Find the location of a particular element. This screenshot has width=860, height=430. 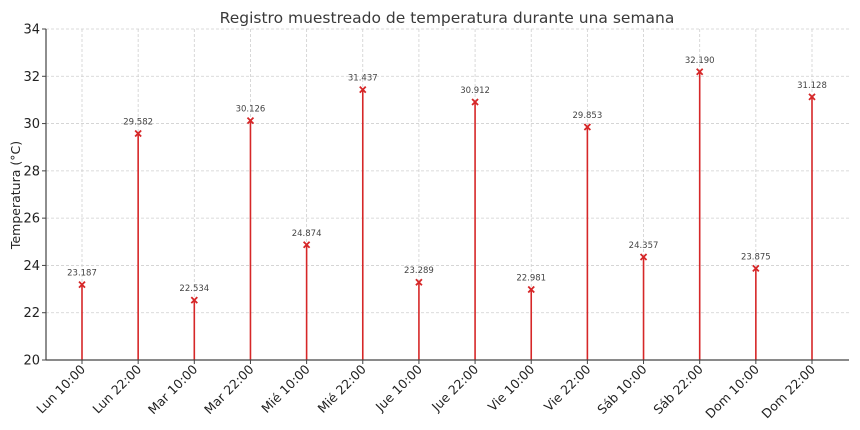

x-tick-label: Vie 10:00 is located at coordinates (511, 387).